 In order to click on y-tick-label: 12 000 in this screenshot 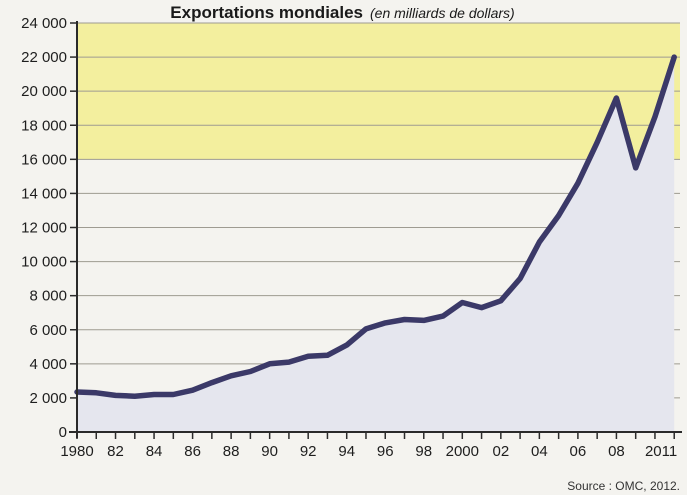, I will do `click(44, 228)`.